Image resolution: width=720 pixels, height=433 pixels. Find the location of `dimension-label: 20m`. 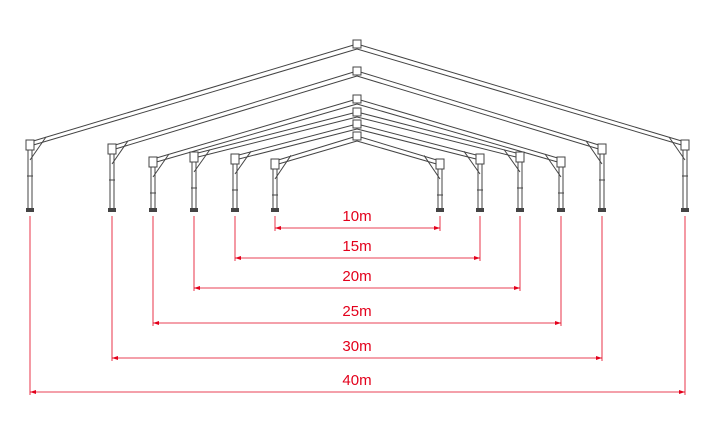

dimension-label: 20m is located at coordinates (356, 276).